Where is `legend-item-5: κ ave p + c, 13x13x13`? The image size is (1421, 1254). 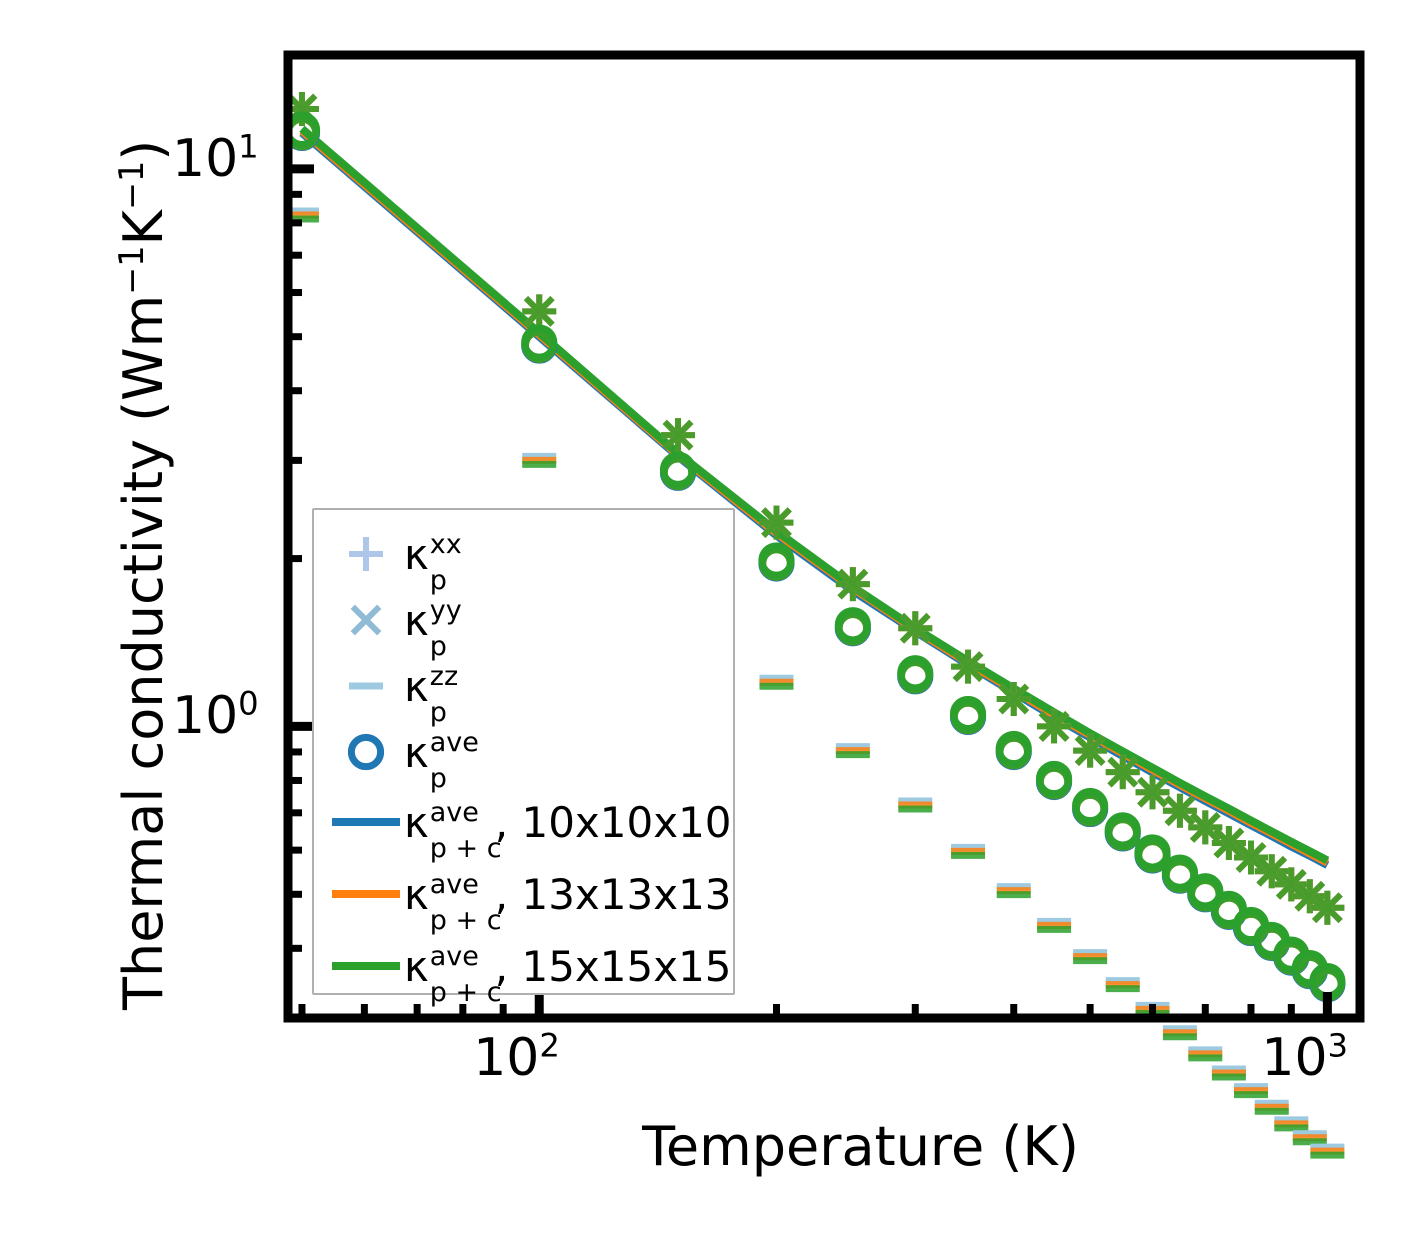 legend-item-5: κ ave p + c, 13x13x13 is located at coordinates (530, 899).